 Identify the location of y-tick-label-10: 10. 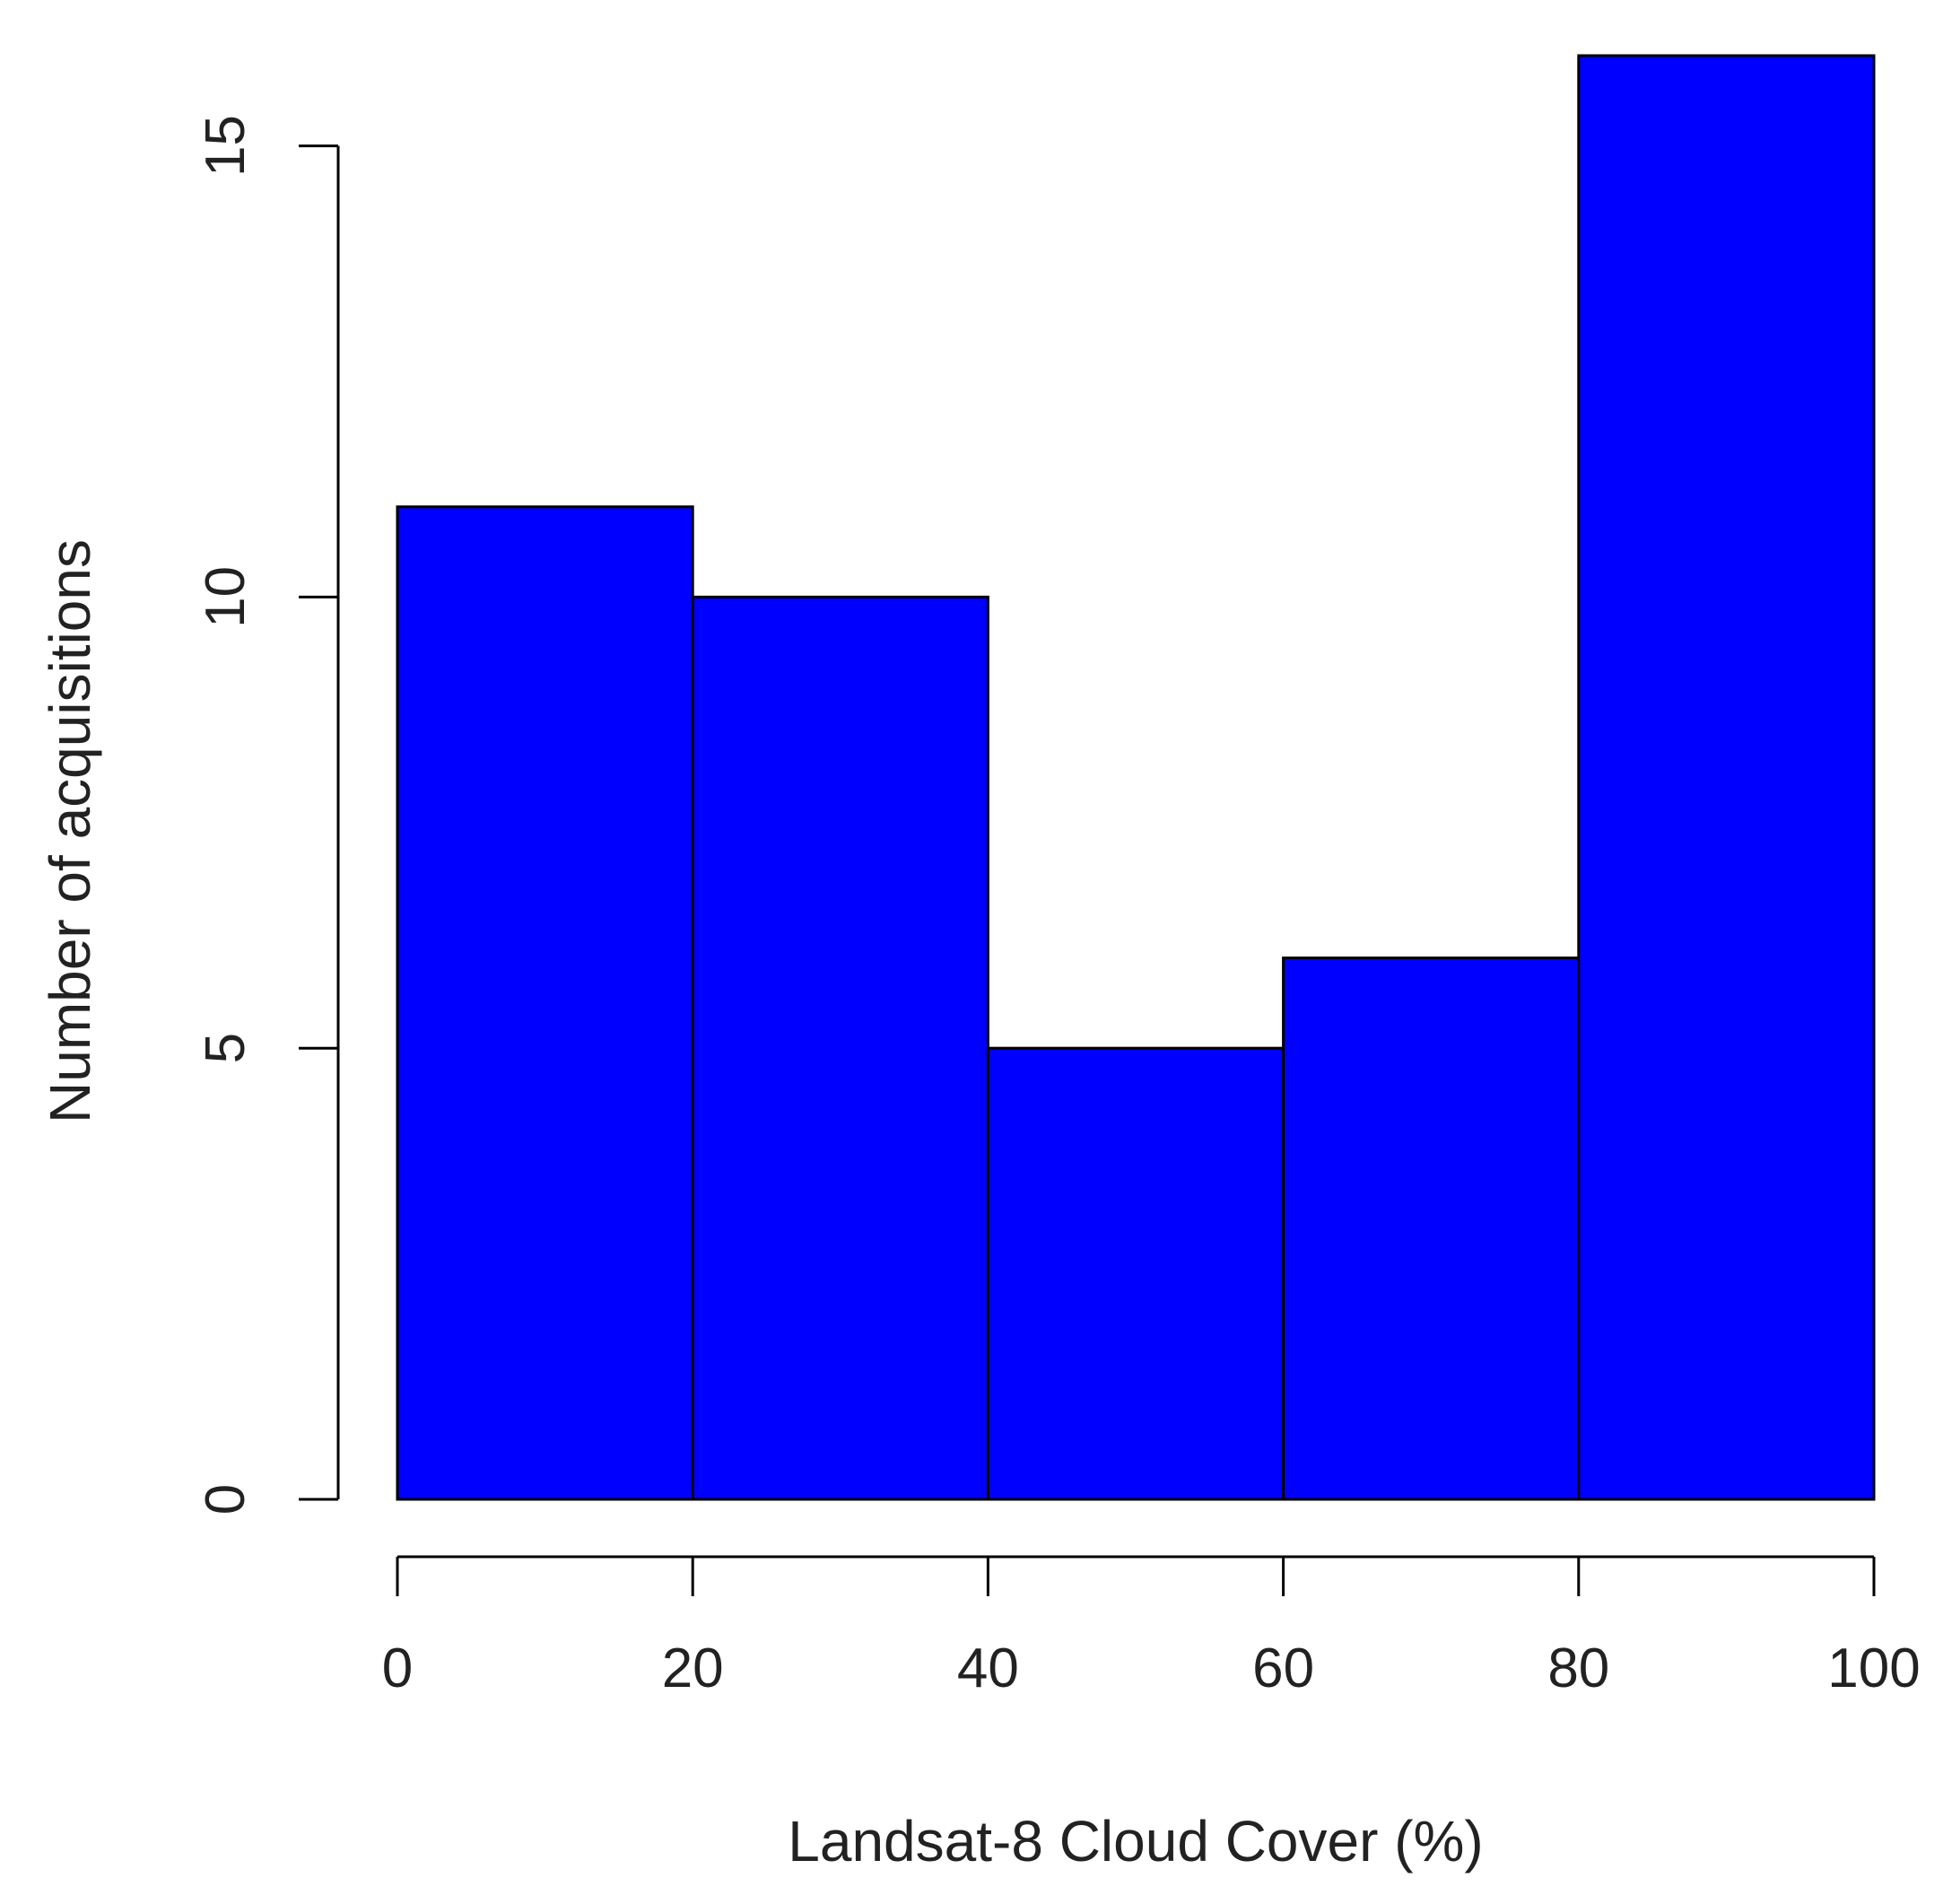
(226, 597).